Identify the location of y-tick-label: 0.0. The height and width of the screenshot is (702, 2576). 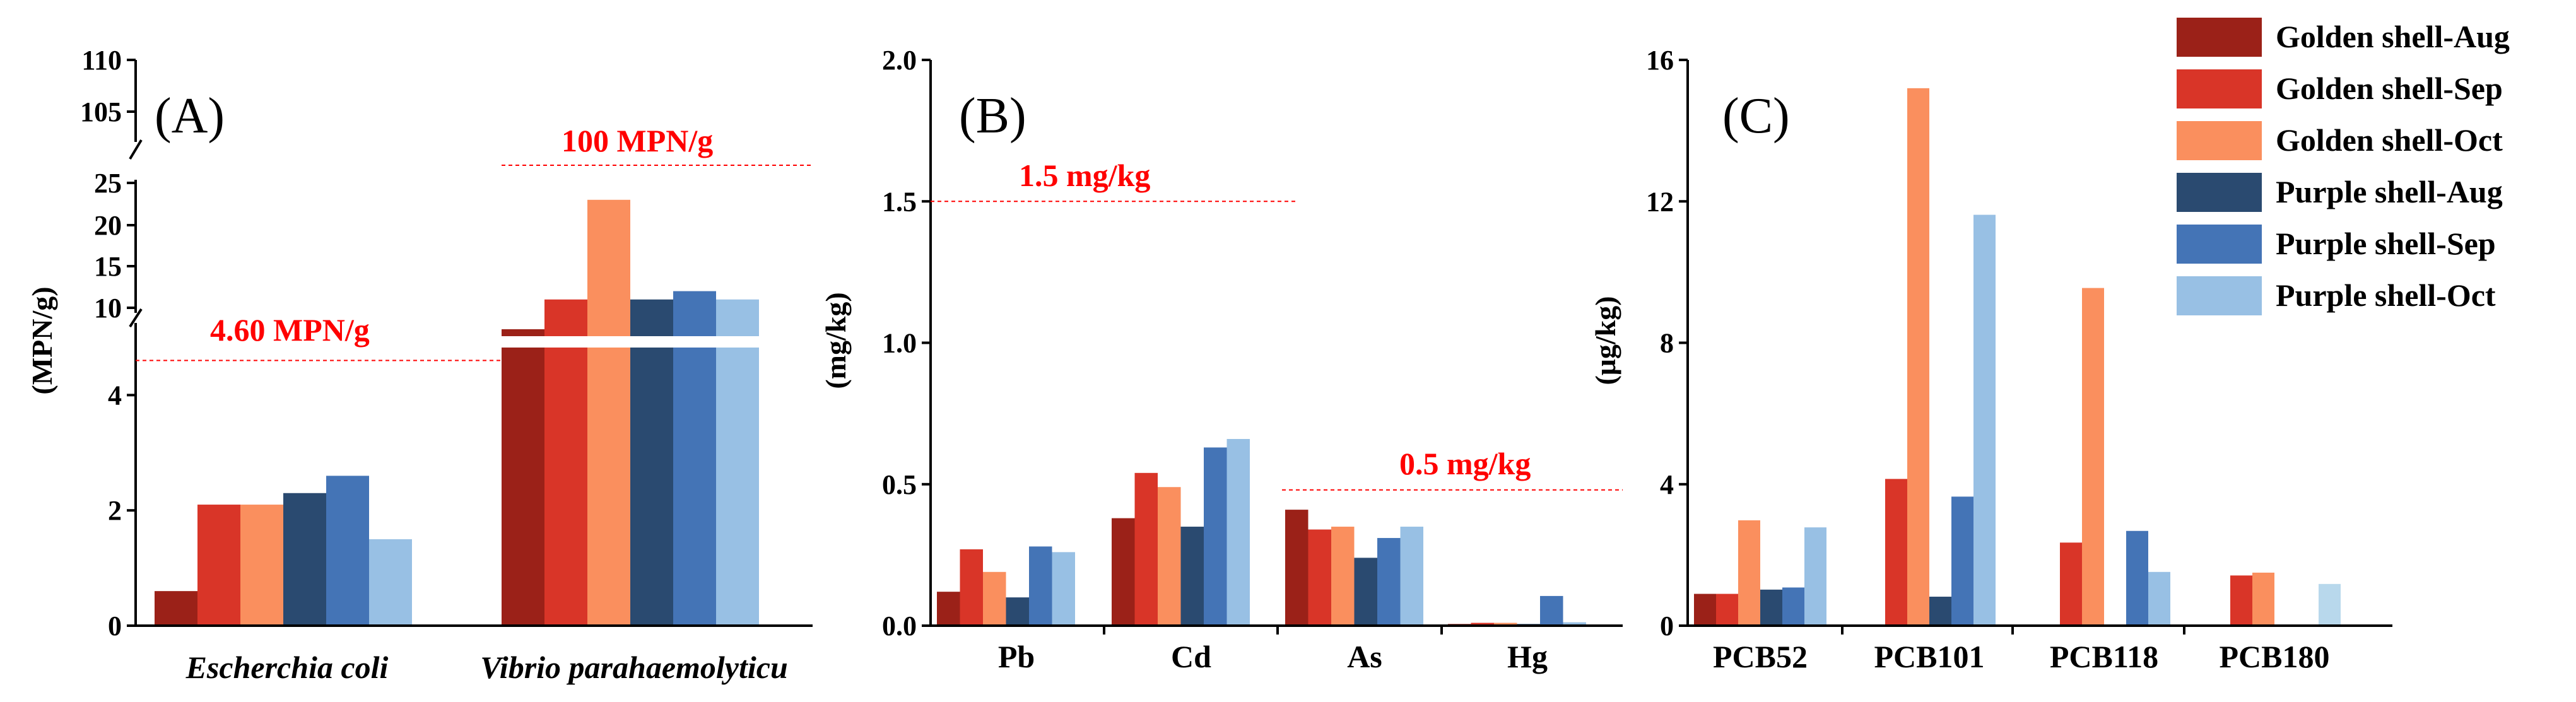
(899, 626).